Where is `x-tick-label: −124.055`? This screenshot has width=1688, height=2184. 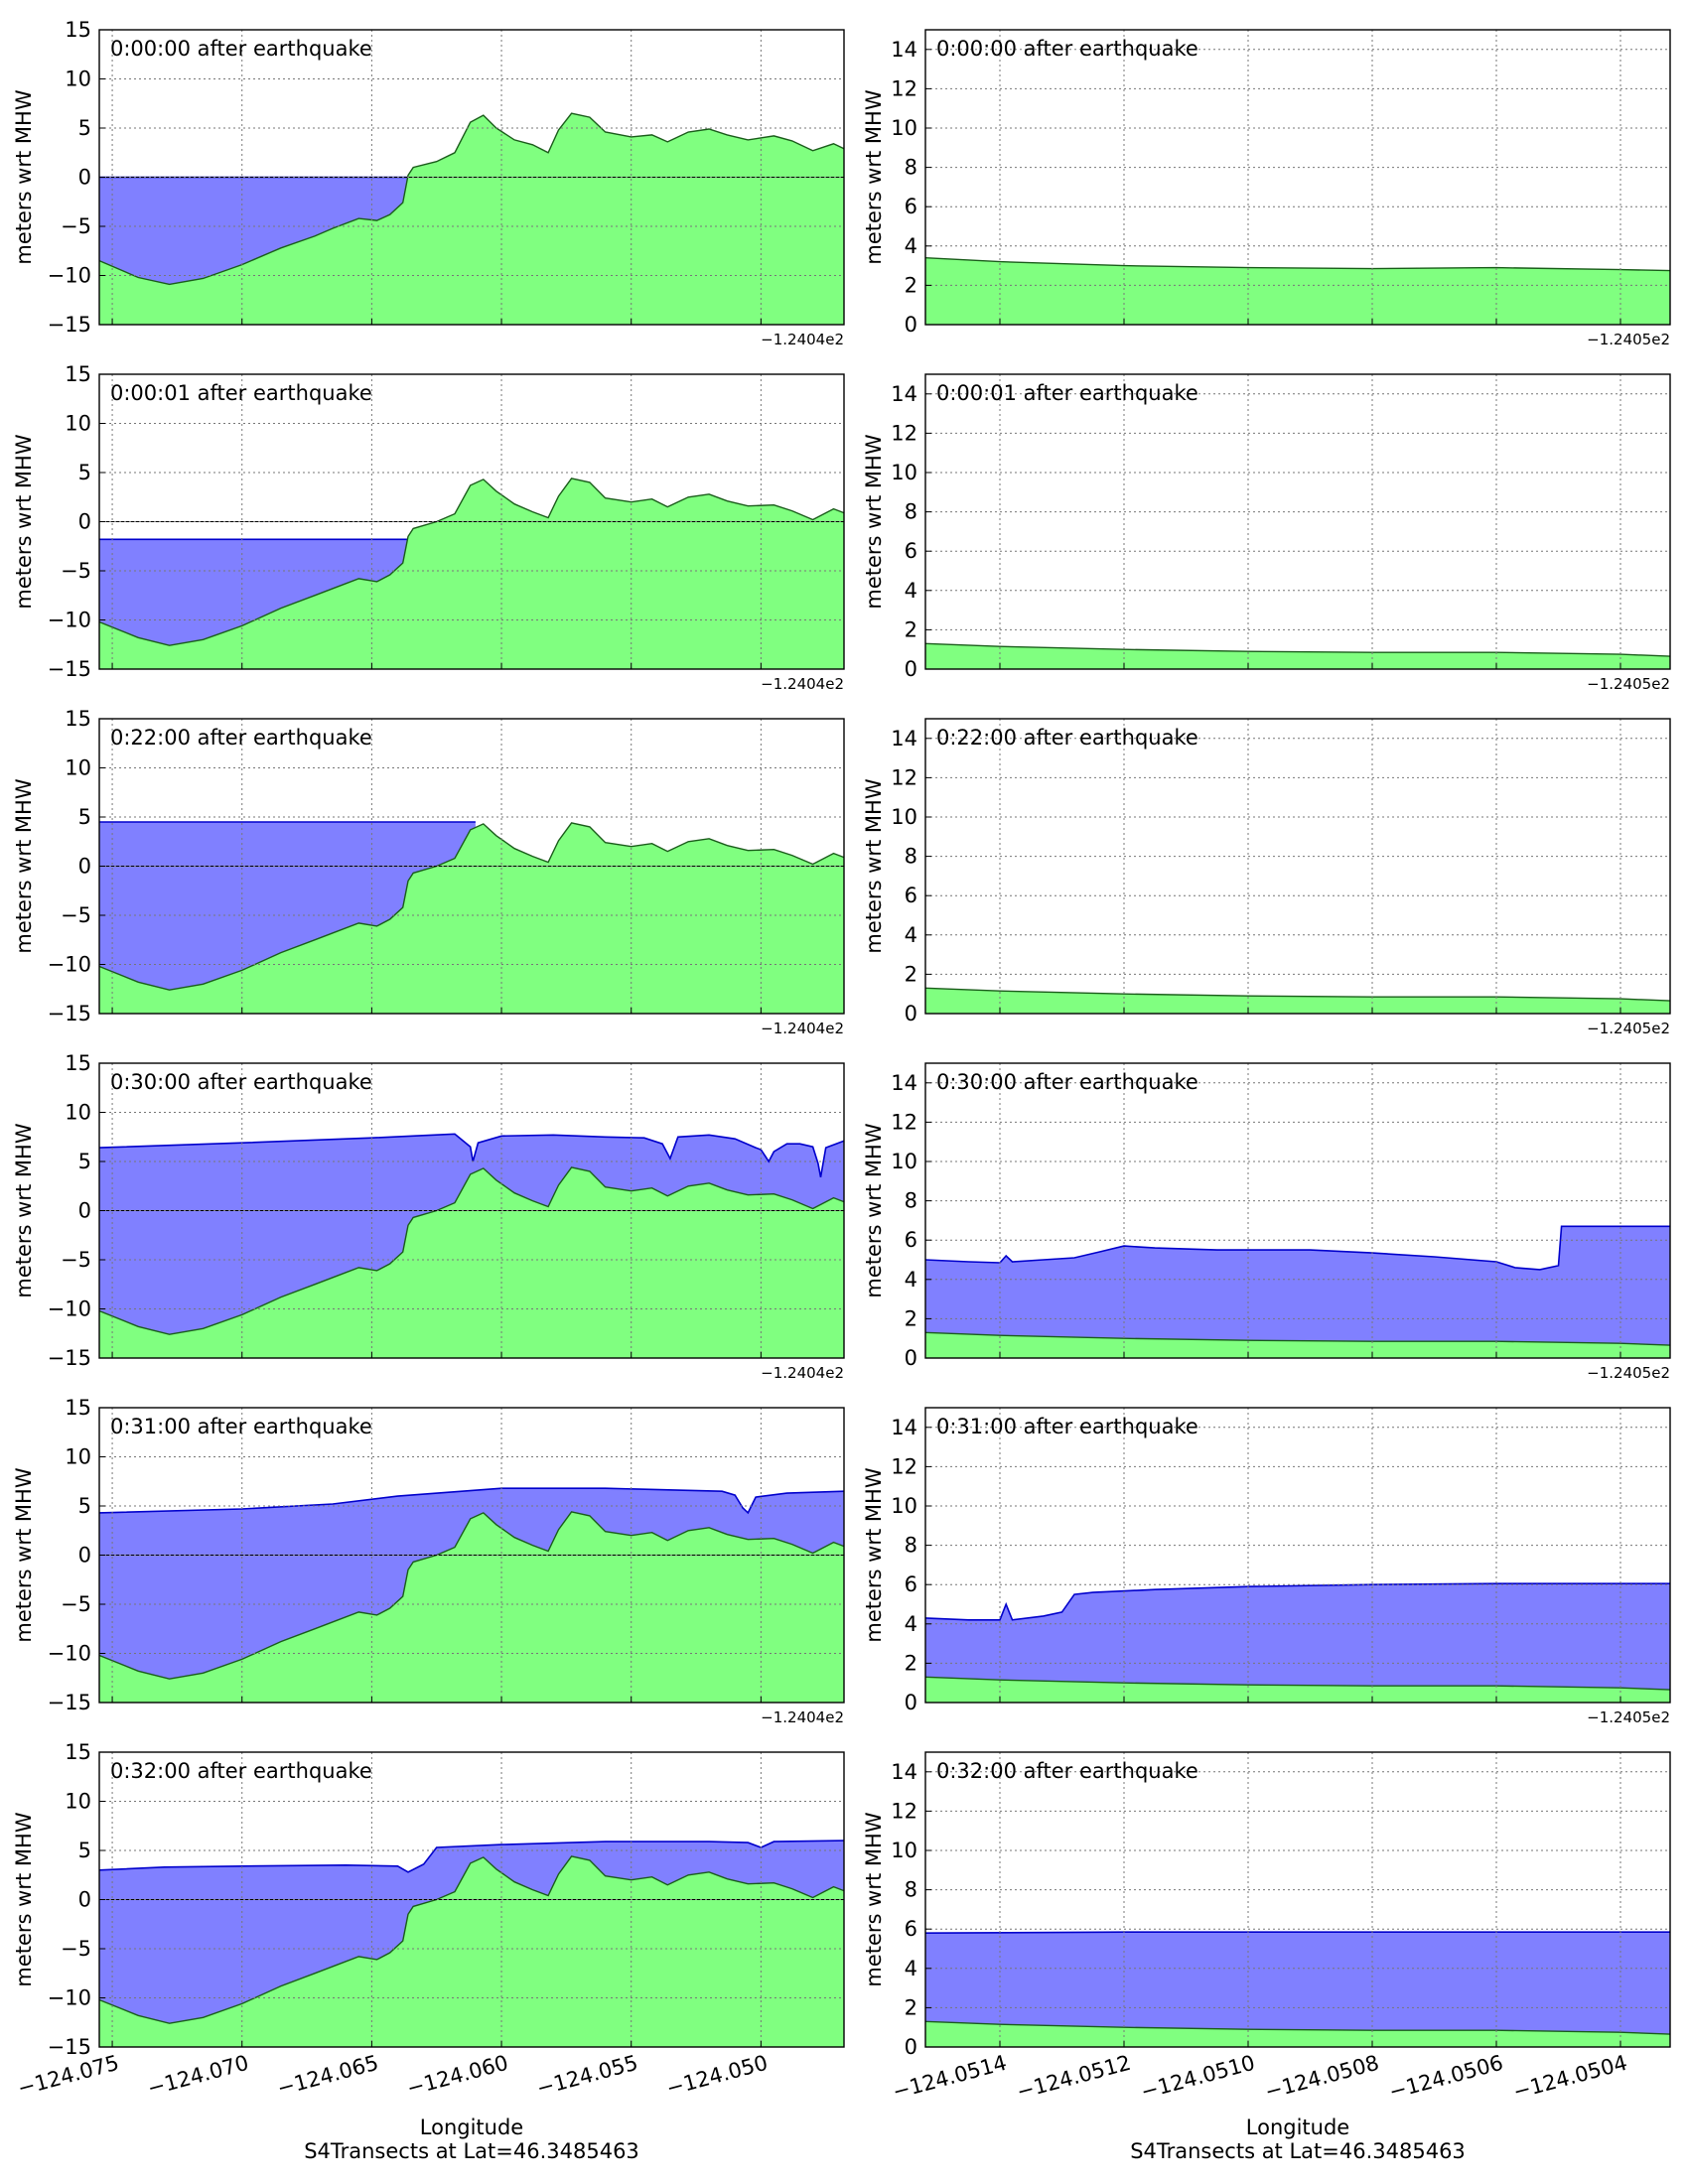
x-tick-label: −124.055 is located at coordinates (587, 2076).